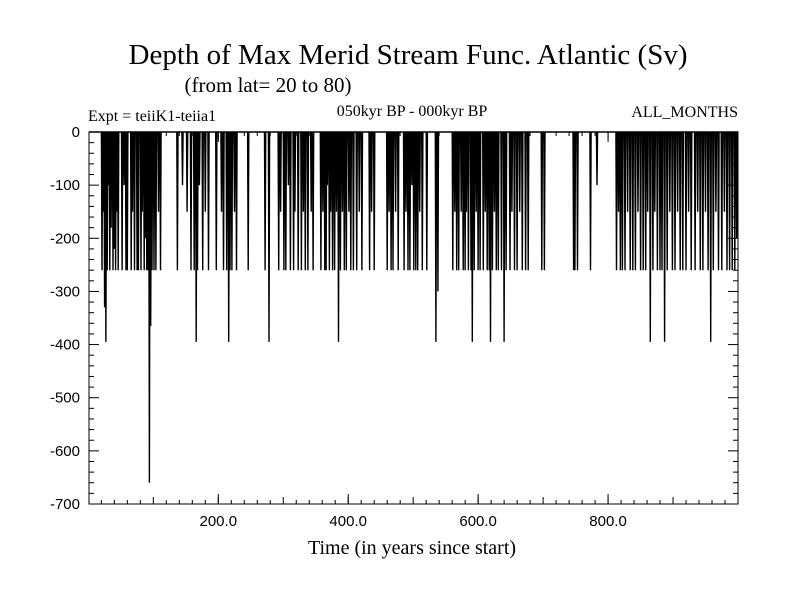 This screenshot has width=800, height=600. Describe the element at coordinates (684, 112) in the screenshot. I see `months-label: ALL_MONTHS` at that location.